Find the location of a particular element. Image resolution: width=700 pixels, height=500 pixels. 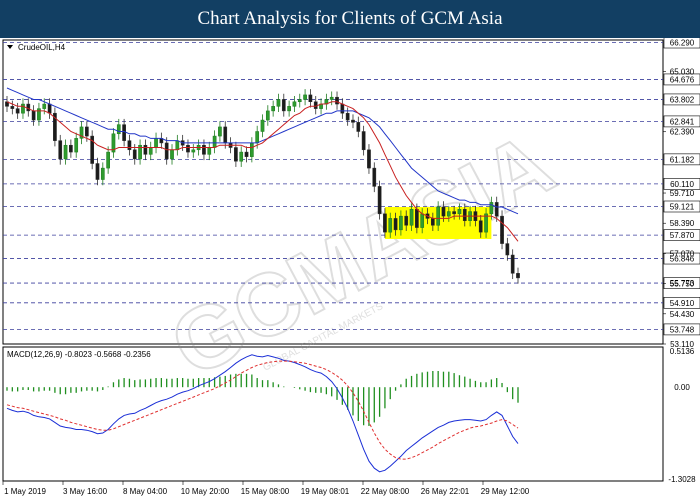

price-tick-label: 65.030 is located at coordinates (682, 71).